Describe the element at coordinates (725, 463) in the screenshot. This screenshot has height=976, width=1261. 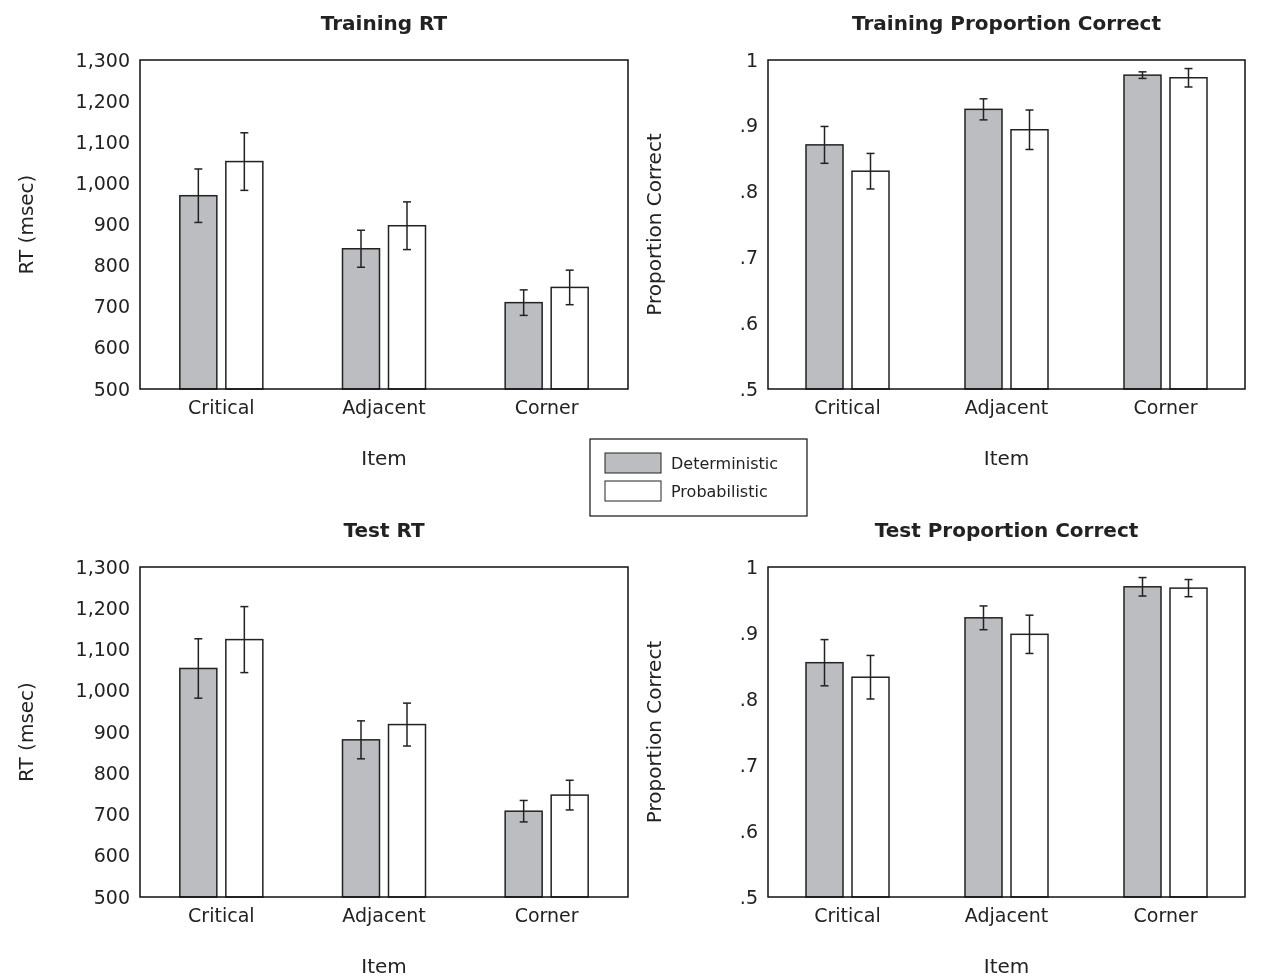
I see `legend-label: Deterministic` at that location.